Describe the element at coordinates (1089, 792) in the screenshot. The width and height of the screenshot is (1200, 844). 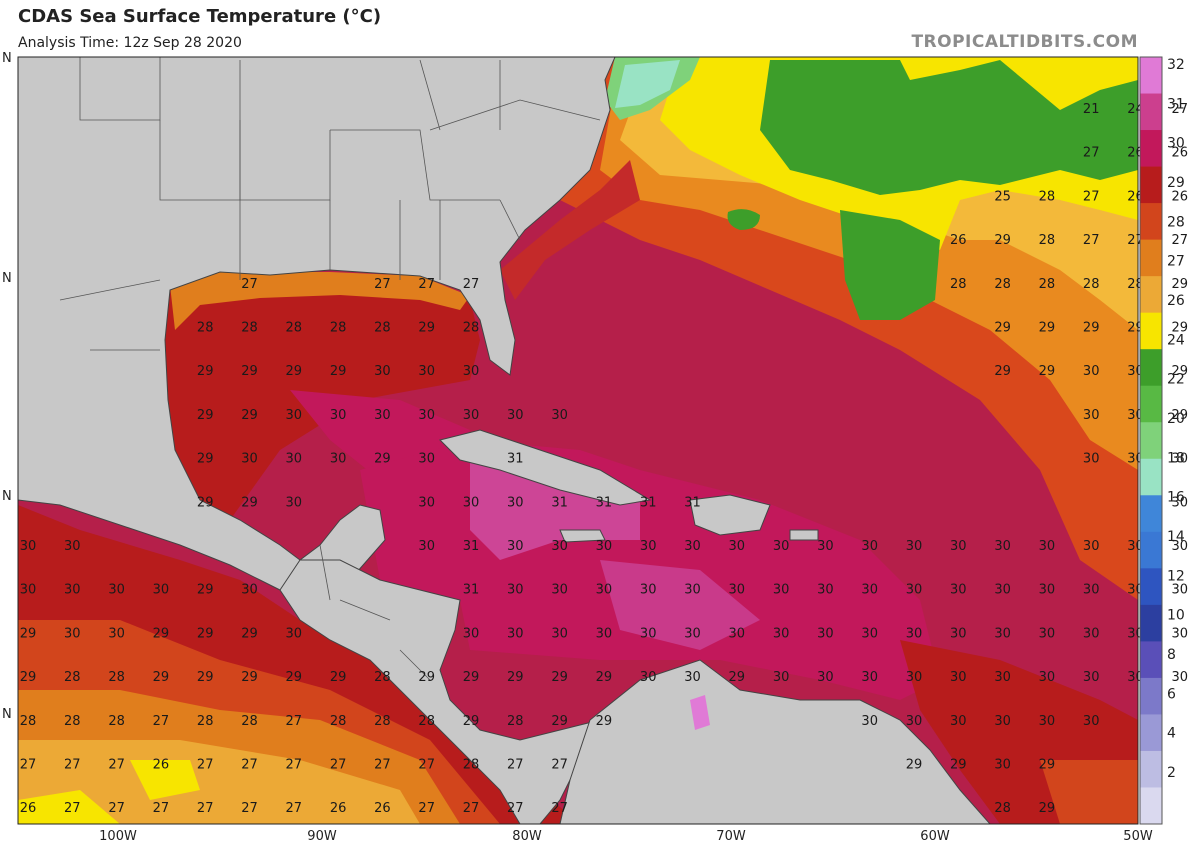
I see `tropical-atlantic-edge` at that location.